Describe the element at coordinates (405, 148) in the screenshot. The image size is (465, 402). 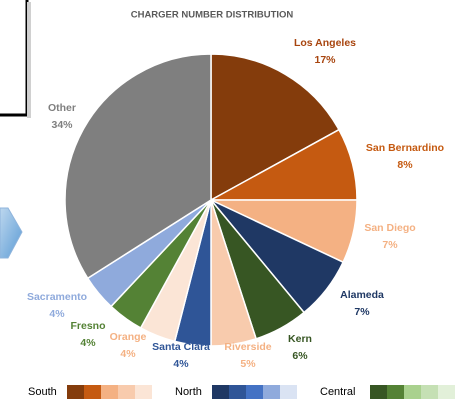
I see `slice-label: San Bernardino` at that location.